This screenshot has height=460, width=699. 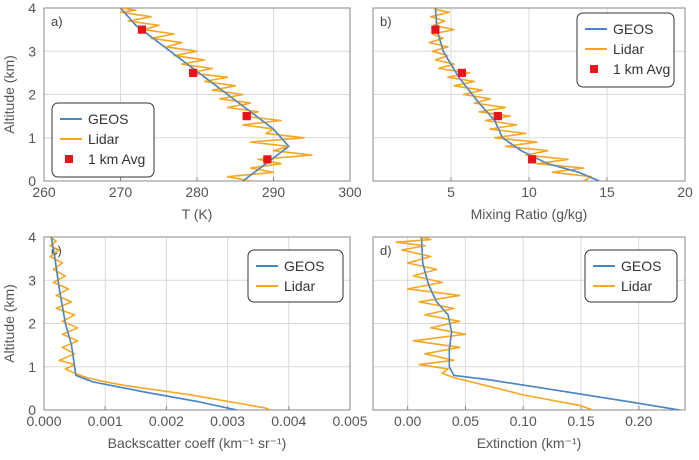 What do you see at coordinates (288, 421) in the screenshot?
I see `x-tick-label: 0.004` at bounding box center [288, 421].